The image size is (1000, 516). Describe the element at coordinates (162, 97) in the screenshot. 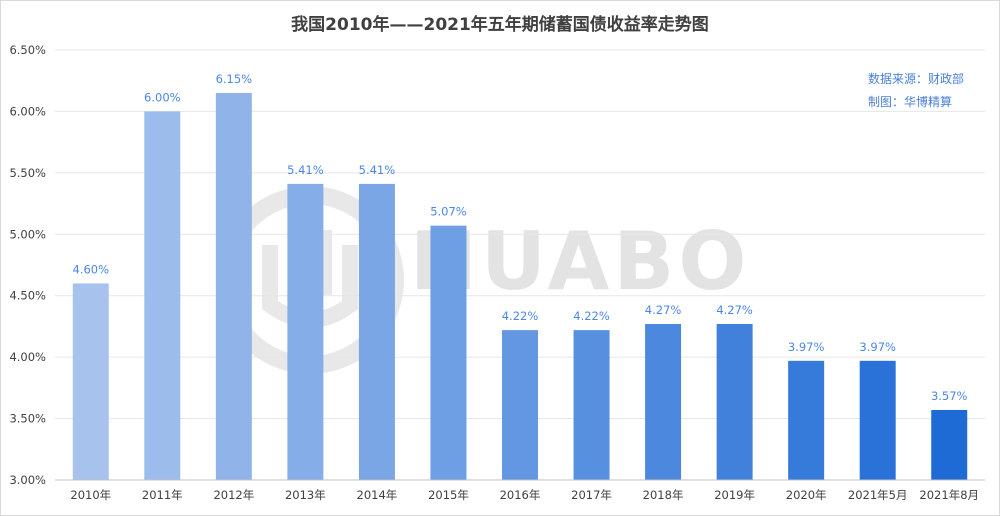

I see `data-label: 6.00%` at that location.